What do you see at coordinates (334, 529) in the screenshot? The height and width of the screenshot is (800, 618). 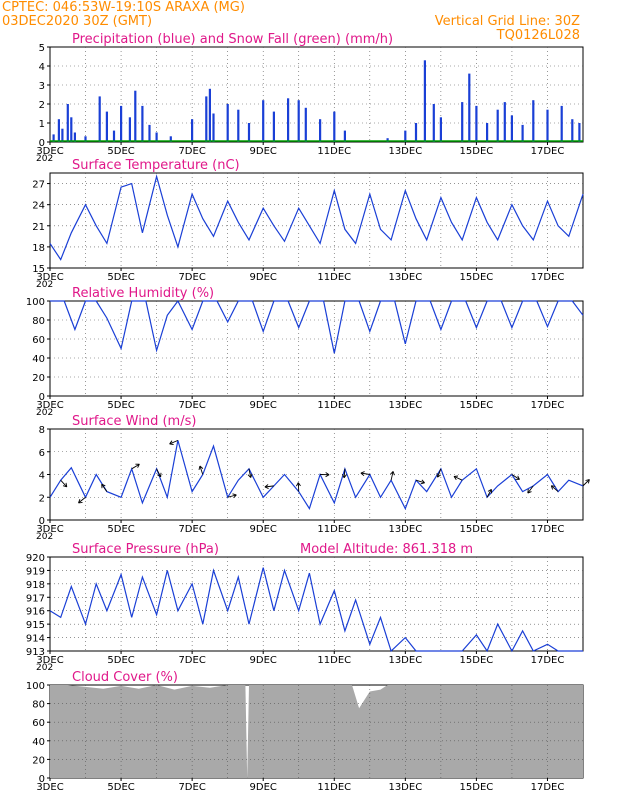 I see `x-tick-label: 11DEC` at bounding box center [334, 529].